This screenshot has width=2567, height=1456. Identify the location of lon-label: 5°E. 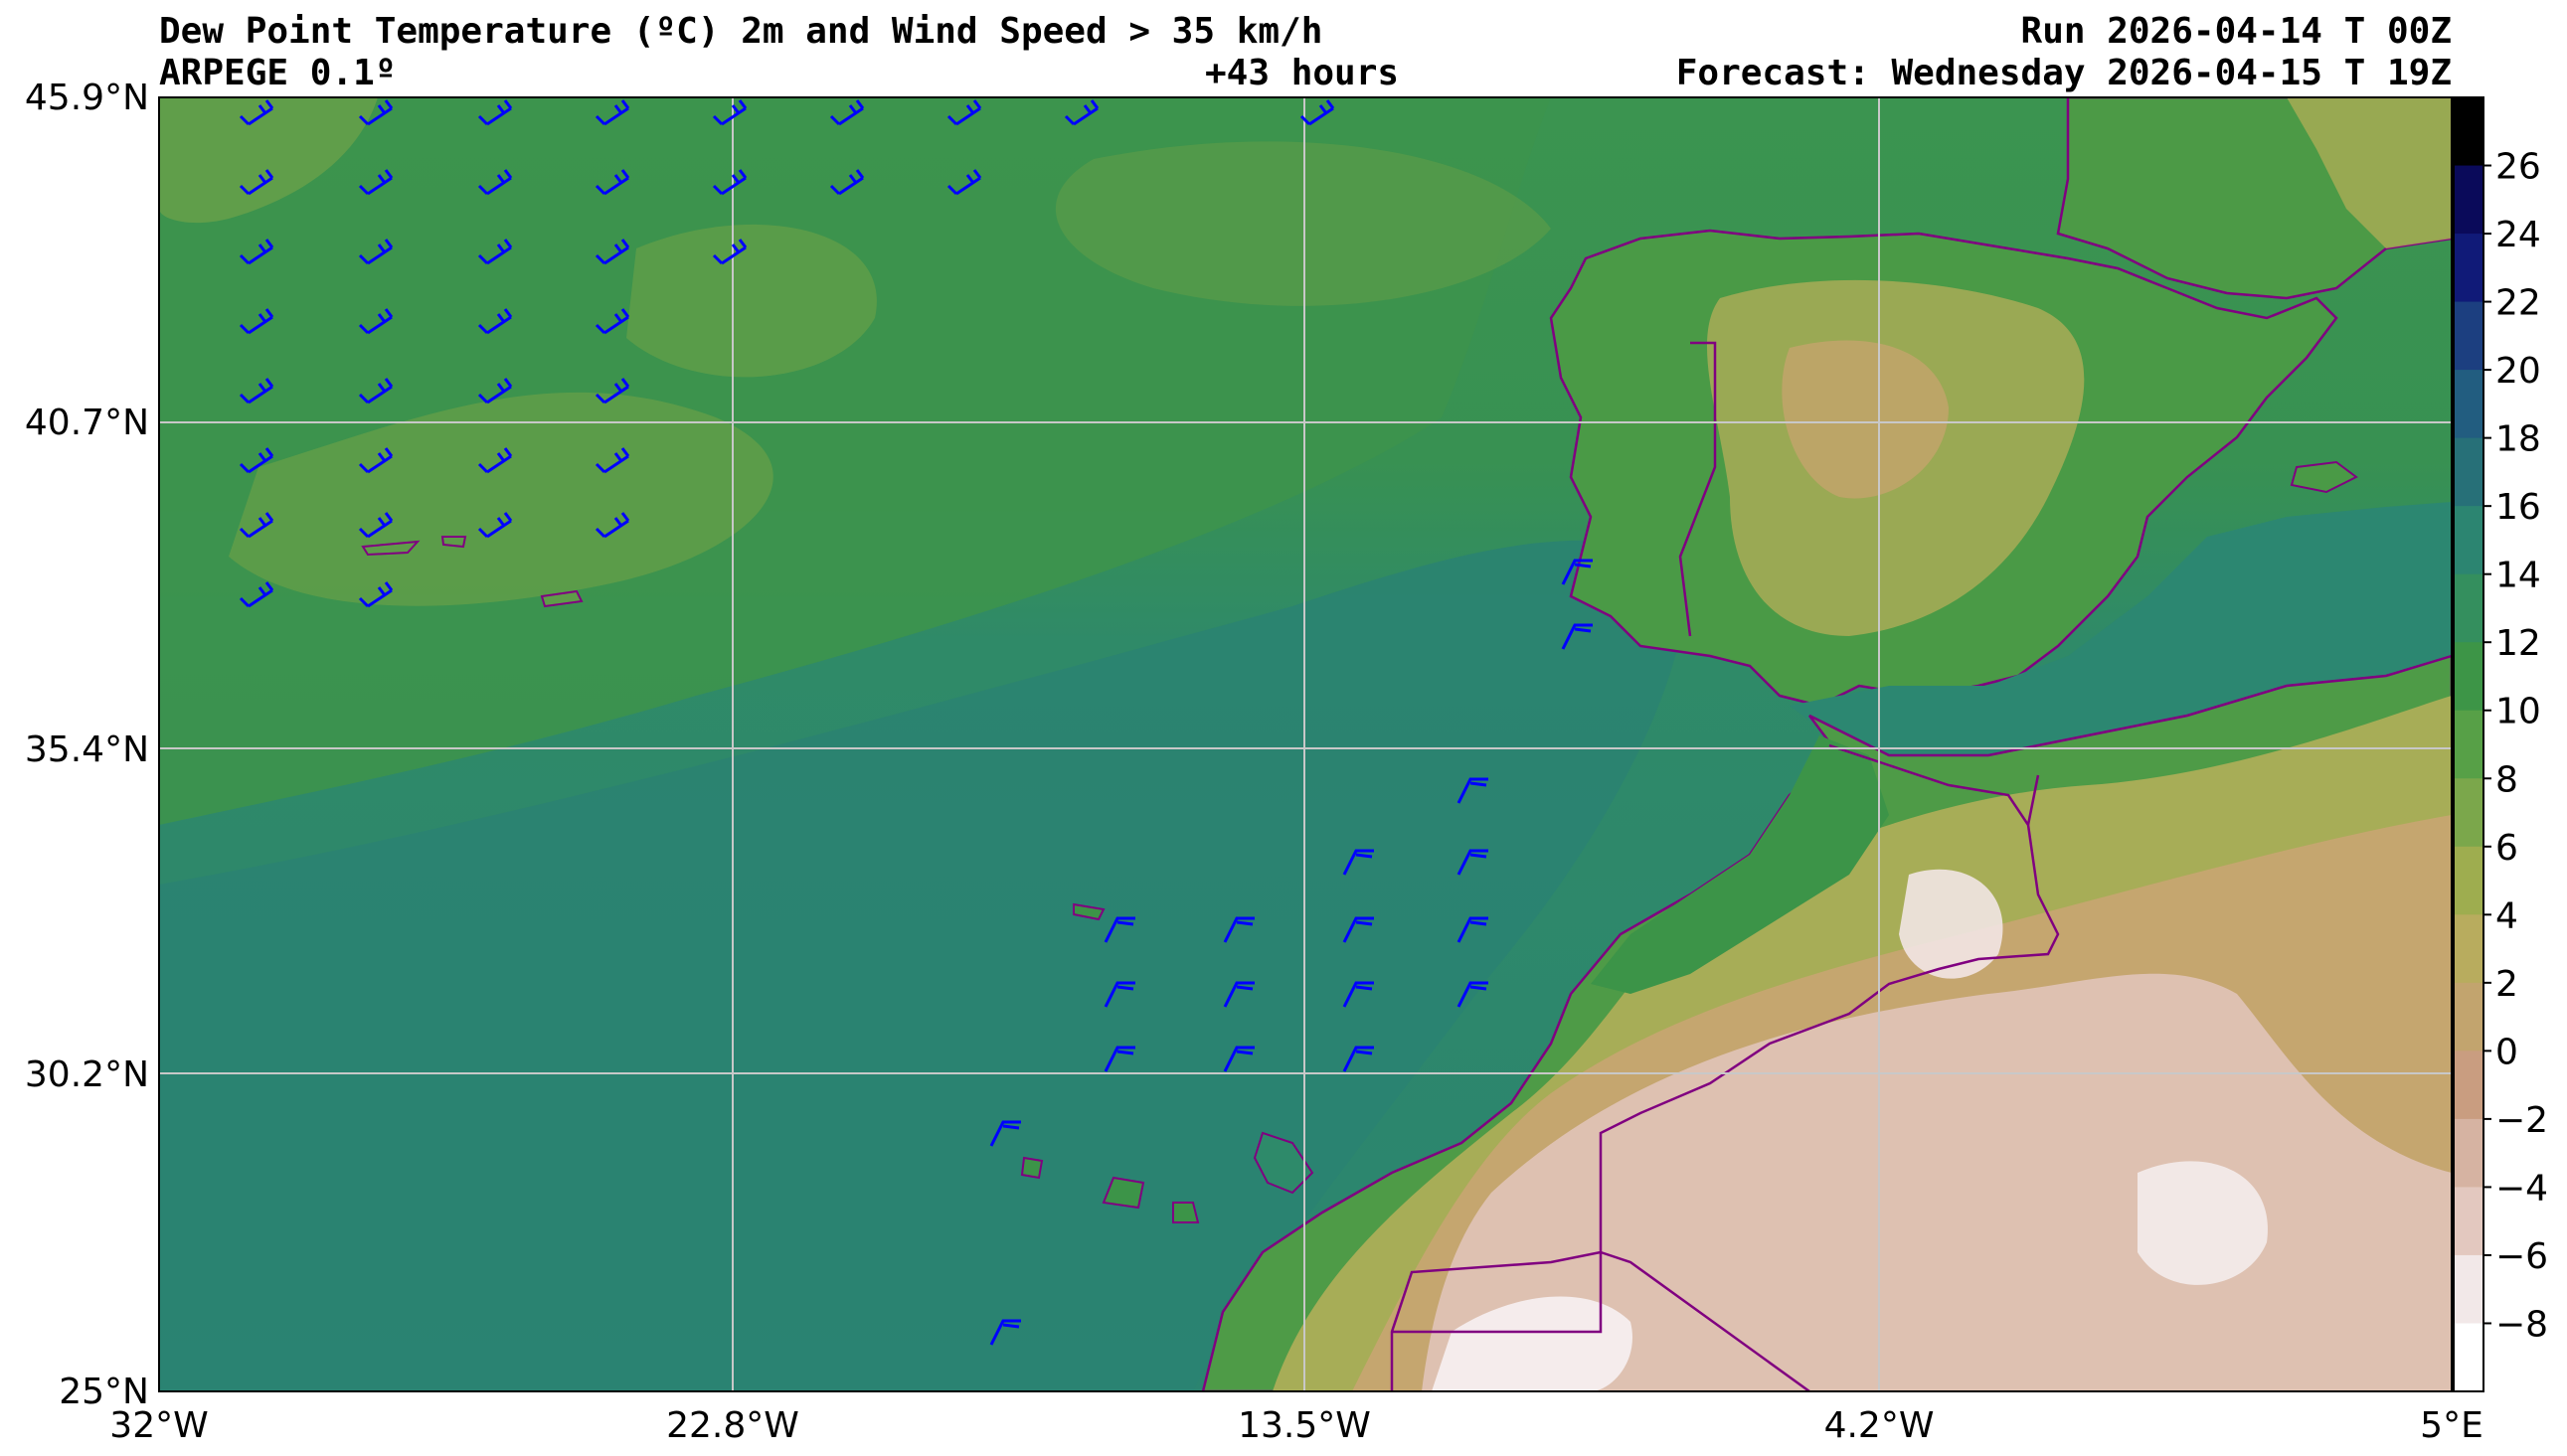
(2451, 1425).